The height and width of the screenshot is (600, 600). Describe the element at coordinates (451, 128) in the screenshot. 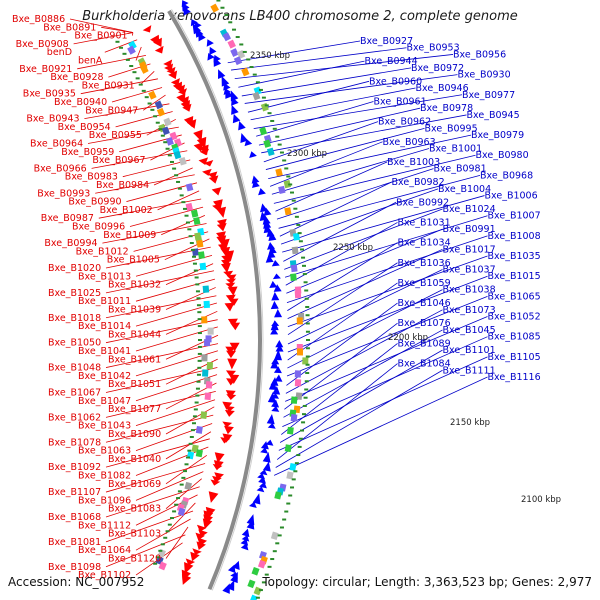

I see `gene-label-right: Bxe_B0995` at that location.